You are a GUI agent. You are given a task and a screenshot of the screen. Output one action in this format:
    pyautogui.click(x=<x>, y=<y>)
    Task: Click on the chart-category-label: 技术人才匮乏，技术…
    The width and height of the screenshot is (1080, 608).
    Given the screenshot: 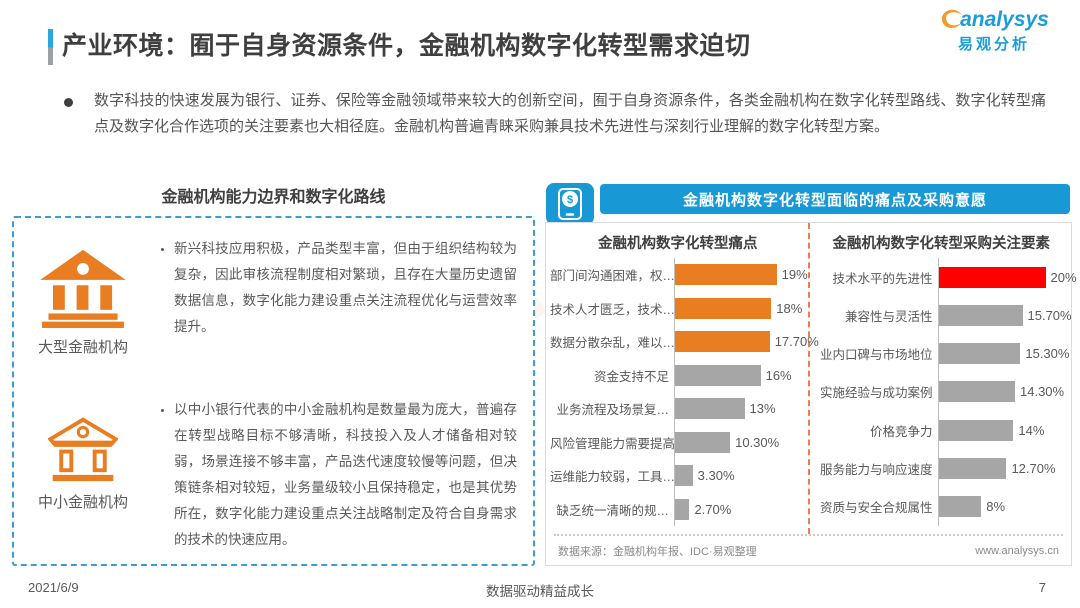 What is the action you would take?
    pyautogui.click(x=612, y=309)
    